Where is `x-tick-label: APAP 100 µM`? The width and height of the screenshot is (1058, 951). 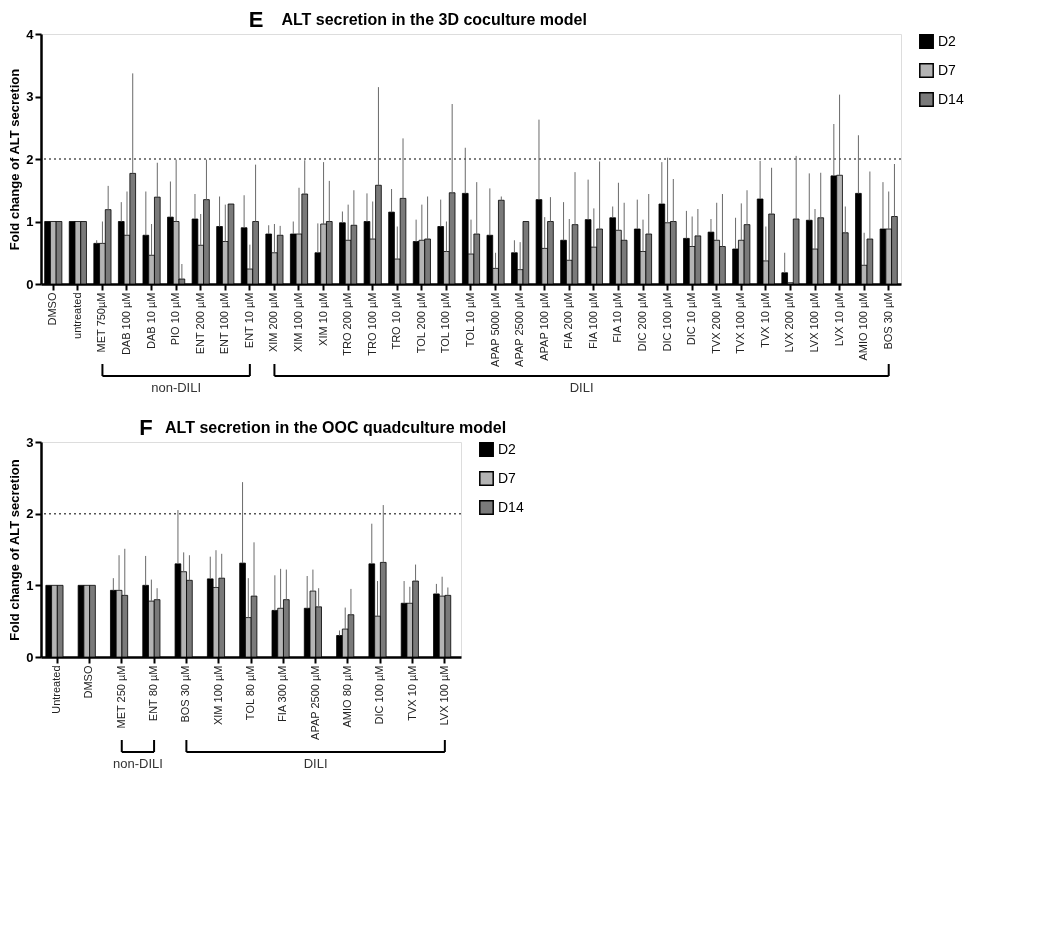
x-tick-label: APAP 100 µM is located at coordinates (543, 326).